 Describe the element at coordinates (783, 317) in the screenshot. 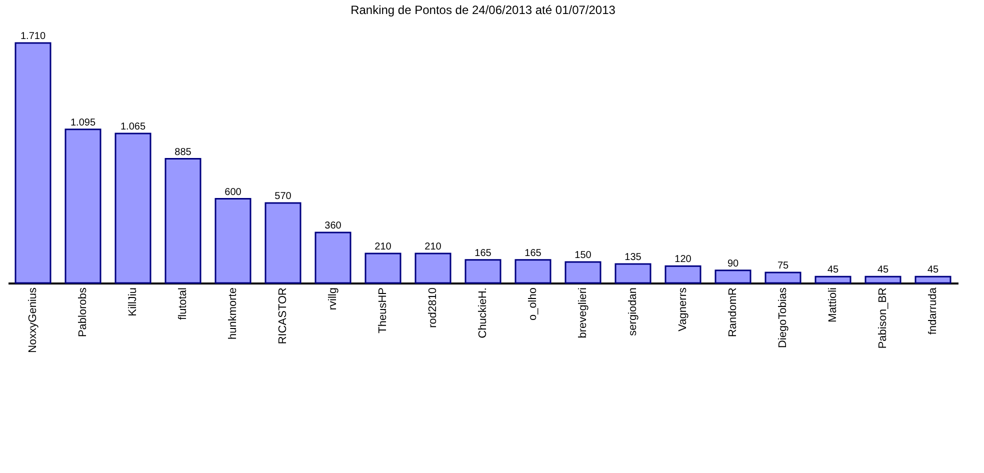

I see `x-tick-label: DiegoTobias` at that location.